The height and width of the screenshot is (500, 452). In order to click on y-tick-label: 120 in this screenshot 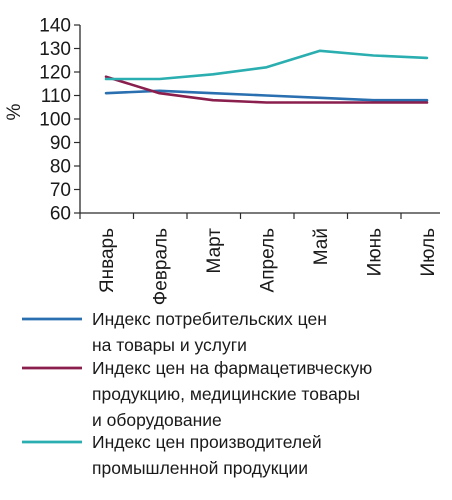, I will do `click(55, 73)`.